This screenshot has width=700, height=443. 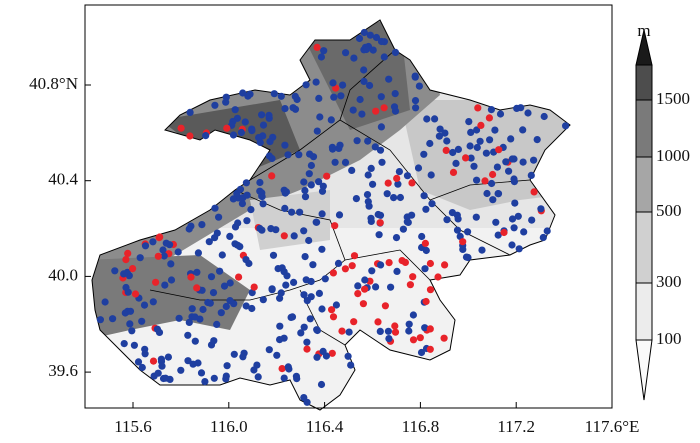 I want to click on colorbar-unit: m, so click(x=643, y=30).